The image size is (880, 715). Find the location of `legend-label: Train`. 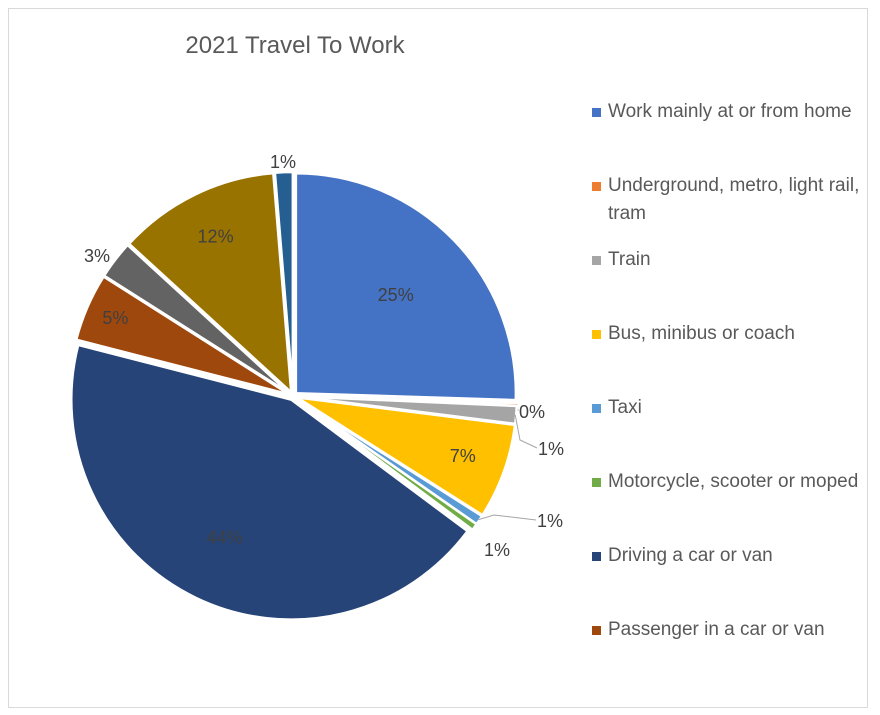

legend-label: Train is located at coordinates (629, 259).